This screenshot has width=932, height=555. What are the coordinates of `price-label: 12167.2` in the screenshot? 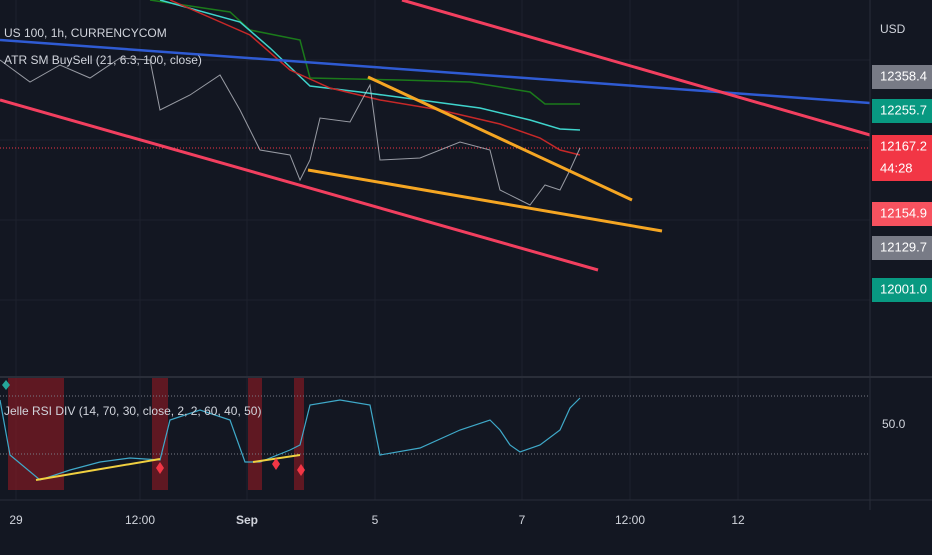 It's located at (903, 145).